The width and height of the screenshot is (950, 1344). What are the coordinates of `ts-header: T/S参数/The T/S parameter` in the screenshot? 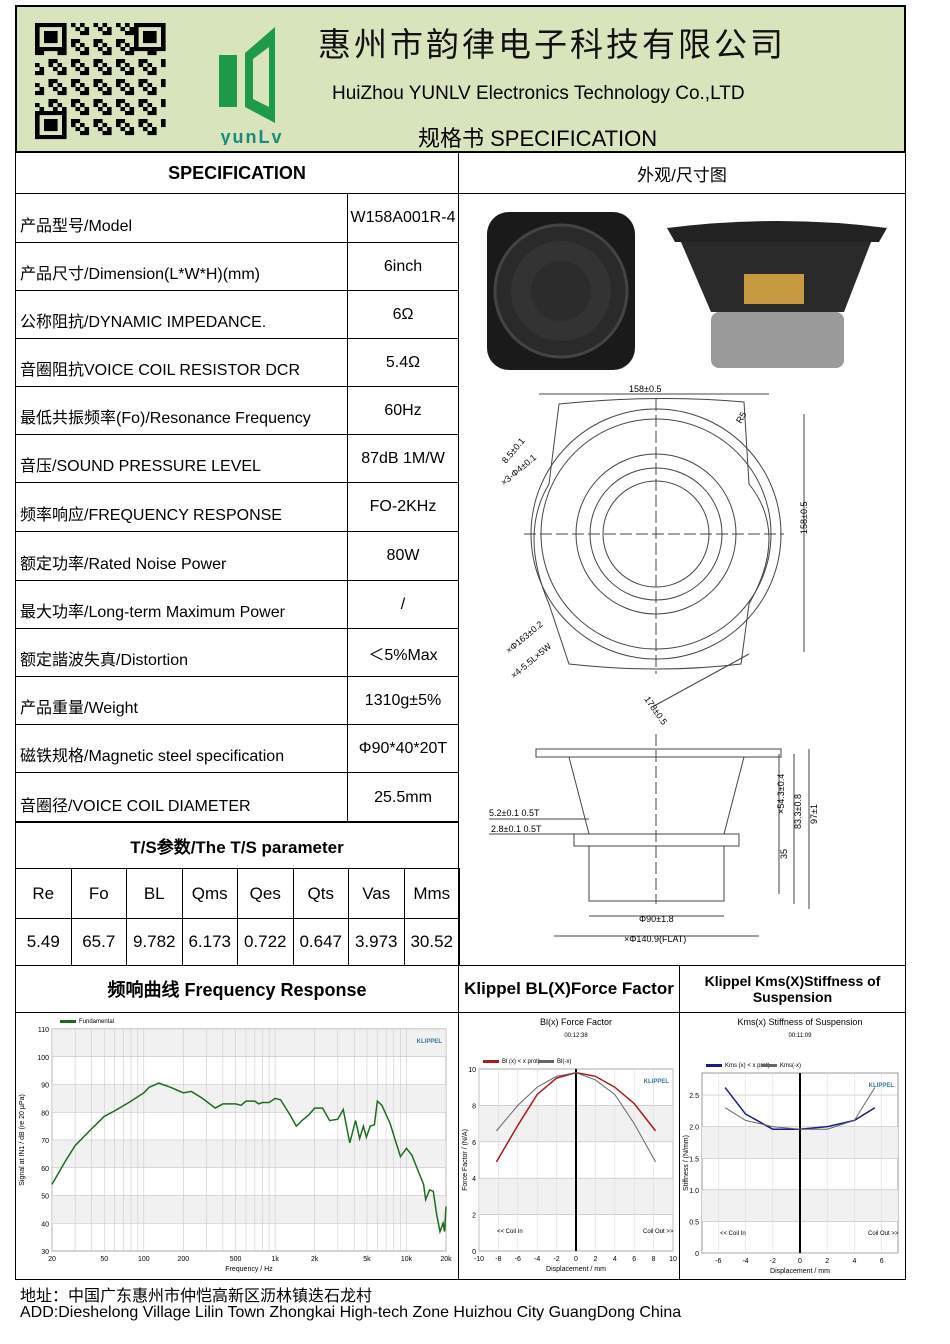 It's located at (237, 845).